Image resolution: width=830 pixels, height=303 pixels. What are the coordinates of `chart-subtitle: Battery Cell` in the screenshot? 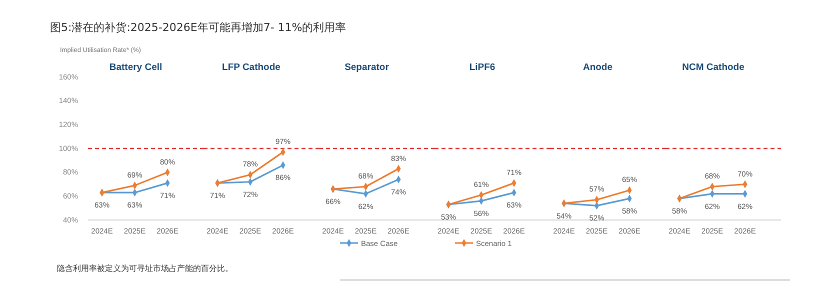 It's located at (135, 67).